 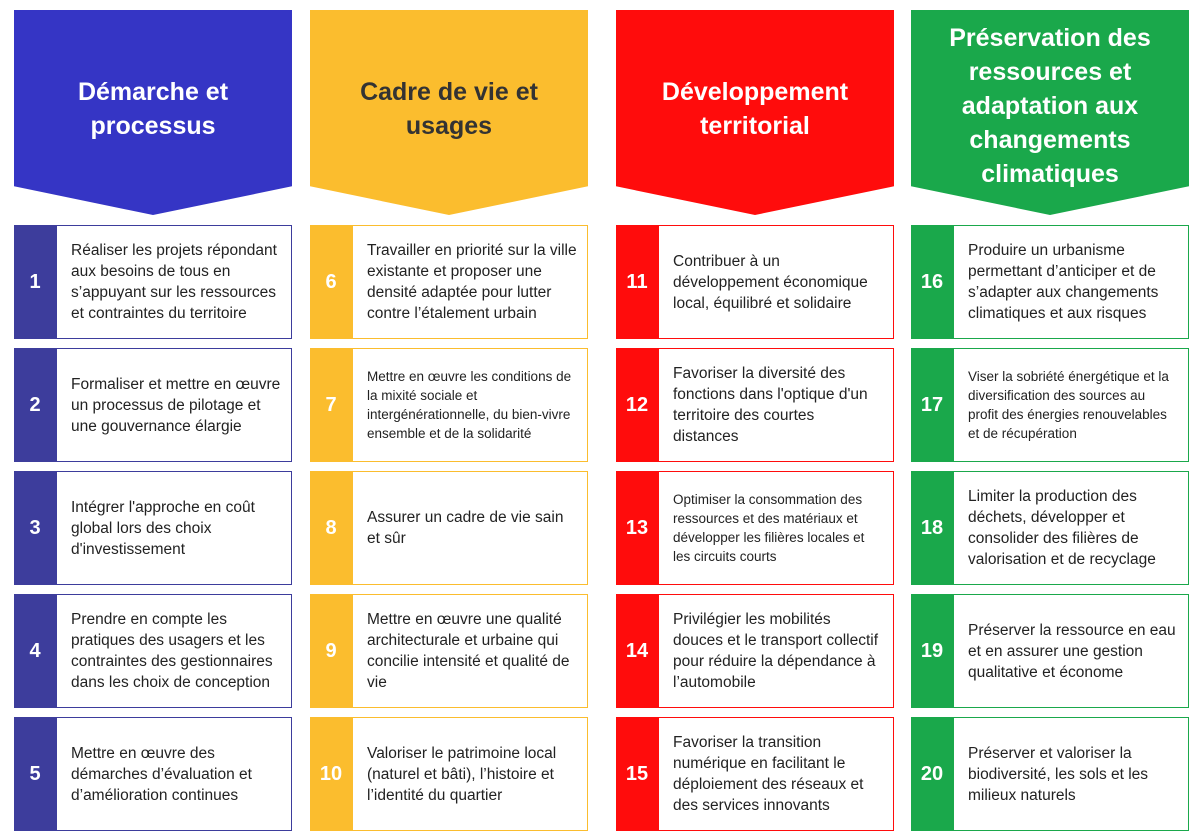 What do you see at coordinates (331, 774) in the screenshot?
I see `item-number: 10` at bounding box center [331, 774].